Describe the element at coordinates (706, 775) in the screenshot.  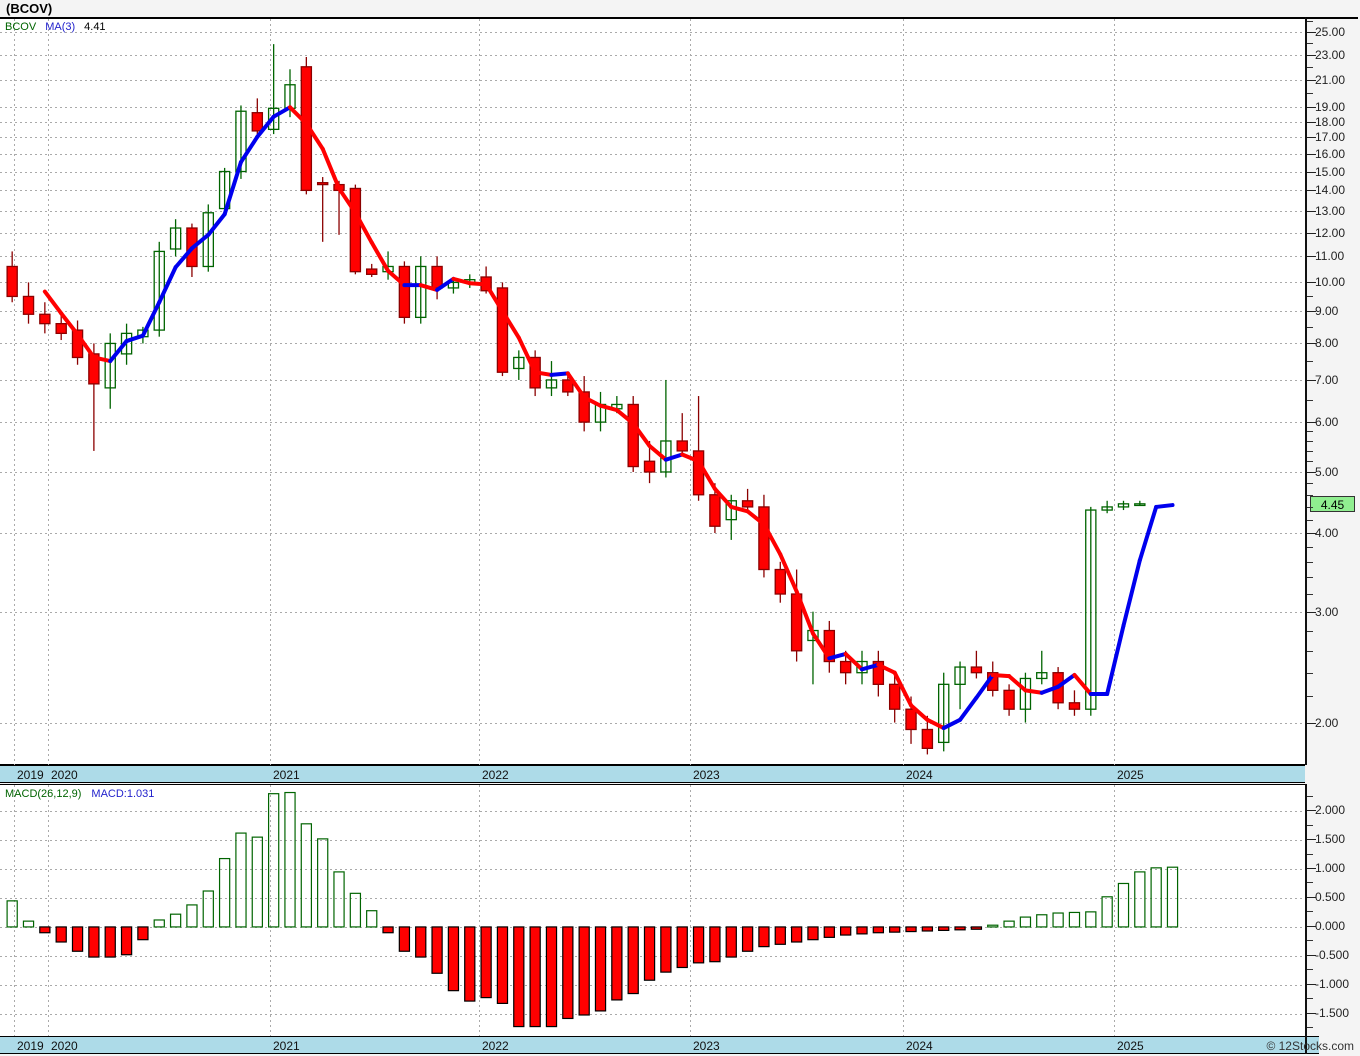
I see `date-axis-year: 2023` at that location.